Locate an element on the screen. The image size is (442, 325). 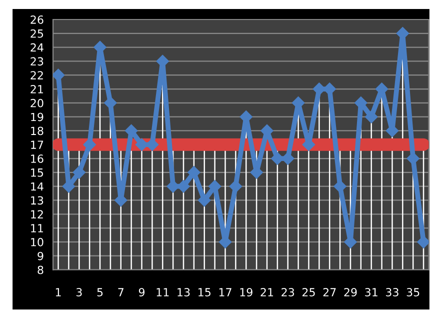
x-tick-label: 11 is located at coordinates (162, 292).